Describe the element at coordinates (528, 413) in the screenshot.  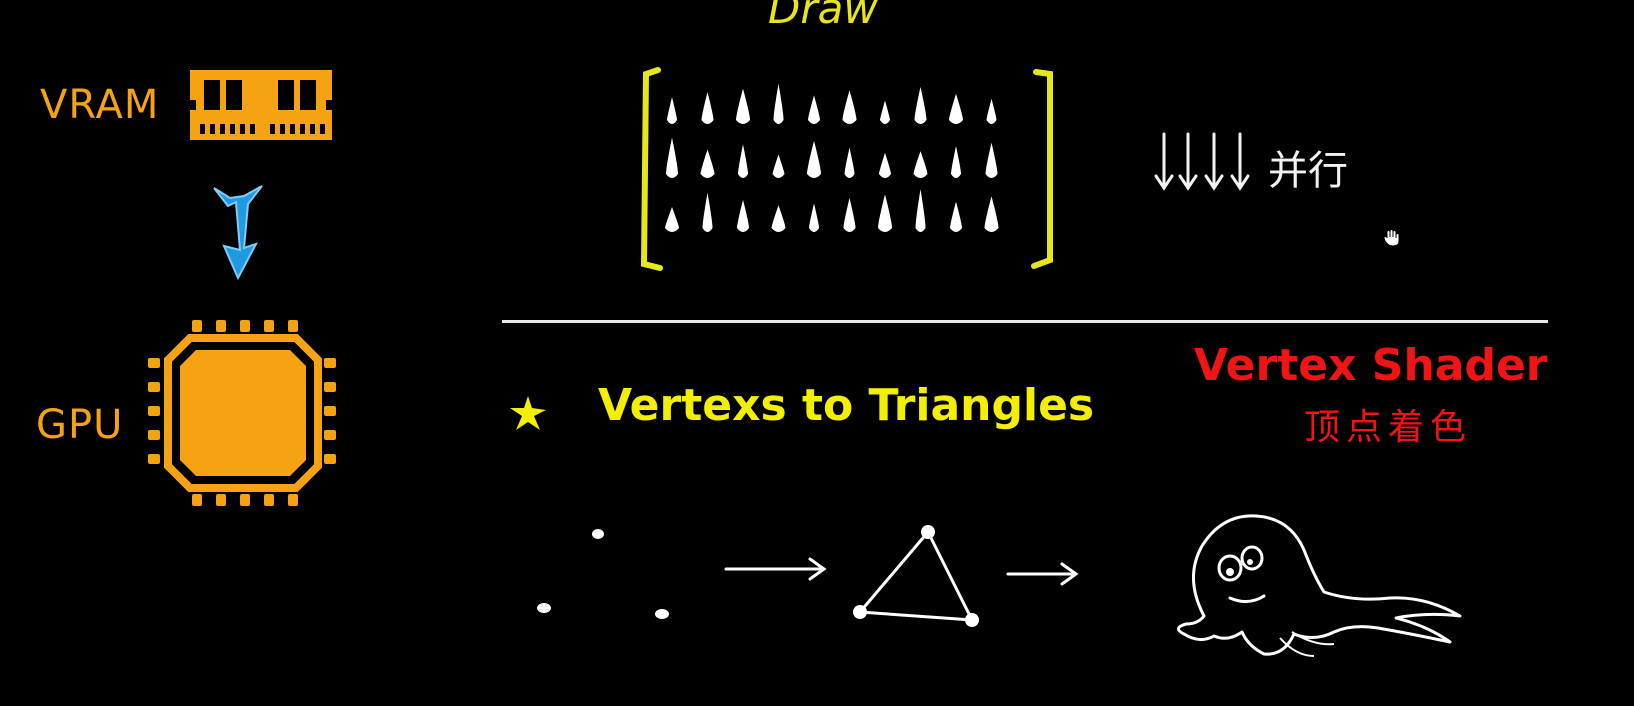
I see `star-bullet-icon` at that location.